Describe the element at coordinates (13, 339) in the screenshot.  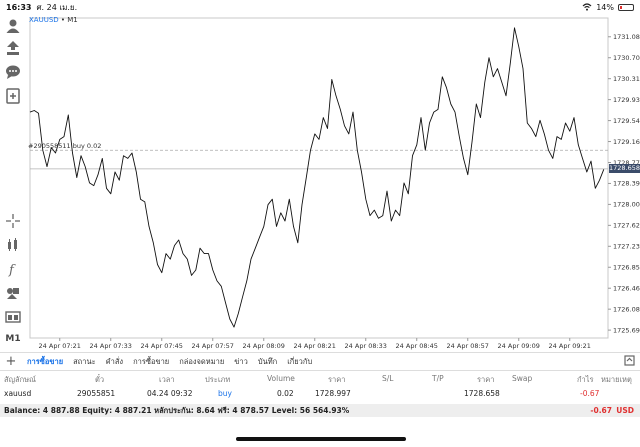
I see `timeframe-button: M1` at that location.